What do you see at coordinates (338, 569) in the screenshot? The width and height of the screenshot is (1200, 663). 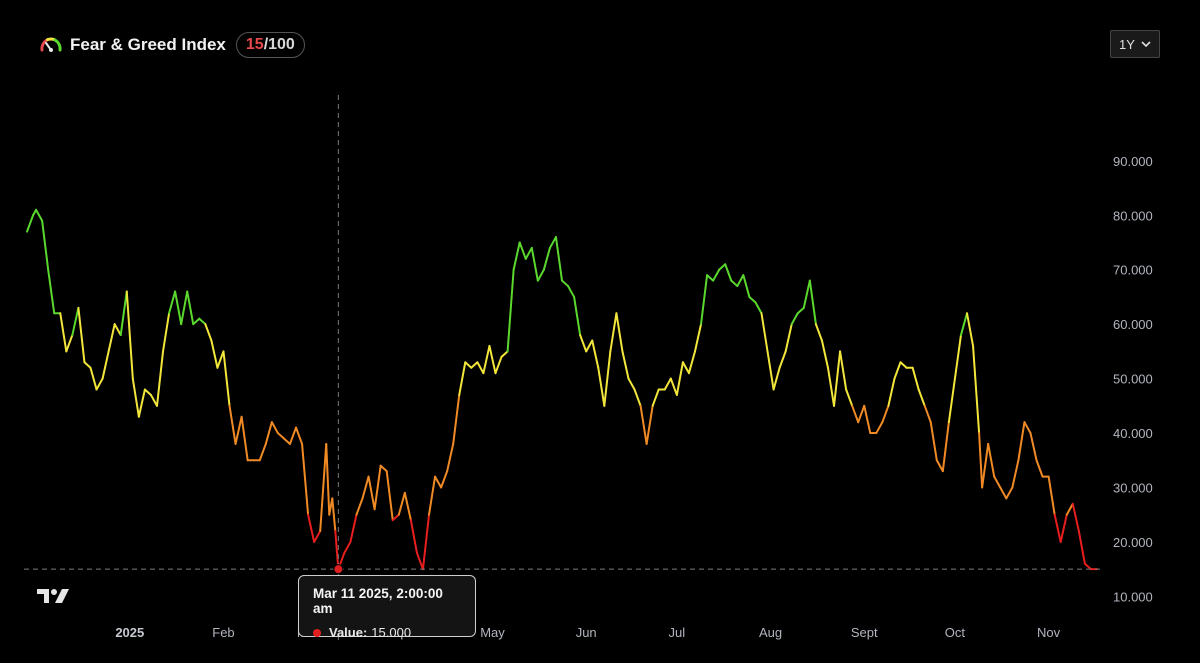 I see `crosshair-point` at bounding box center [338, 569].